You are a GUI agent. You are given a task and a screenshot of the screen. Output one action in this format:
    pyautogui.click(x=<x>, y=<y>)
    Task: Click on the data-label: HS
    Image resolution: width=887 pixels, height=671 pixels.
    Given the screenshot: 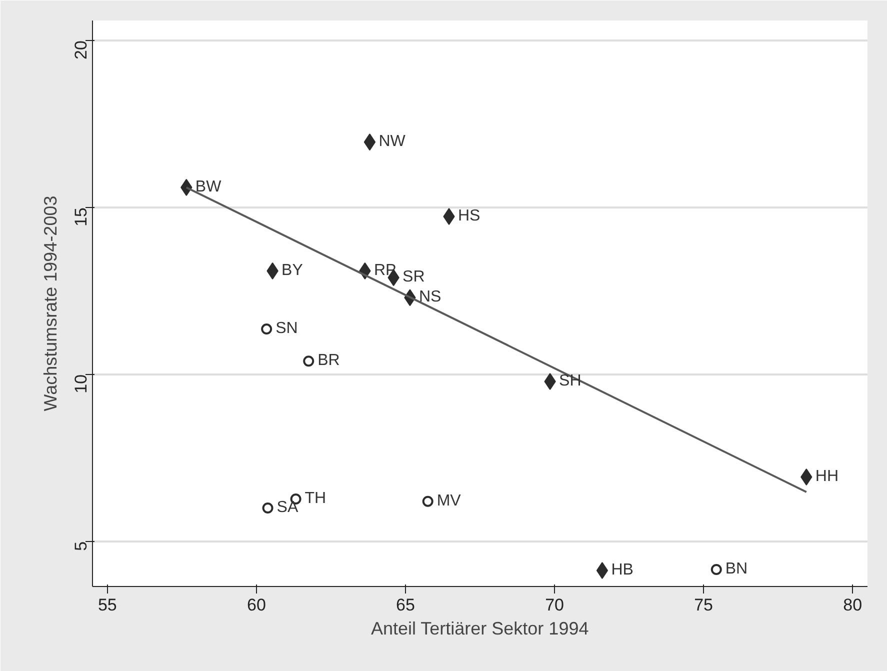 What is the action you would take?
    pyautogui.click(x=469, y=216)
    